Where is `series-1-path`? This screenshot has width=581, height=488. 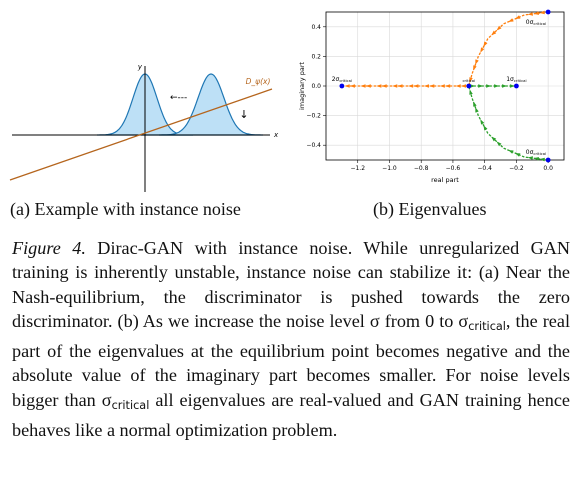
series-1-path is located at coordinates (445, 49).